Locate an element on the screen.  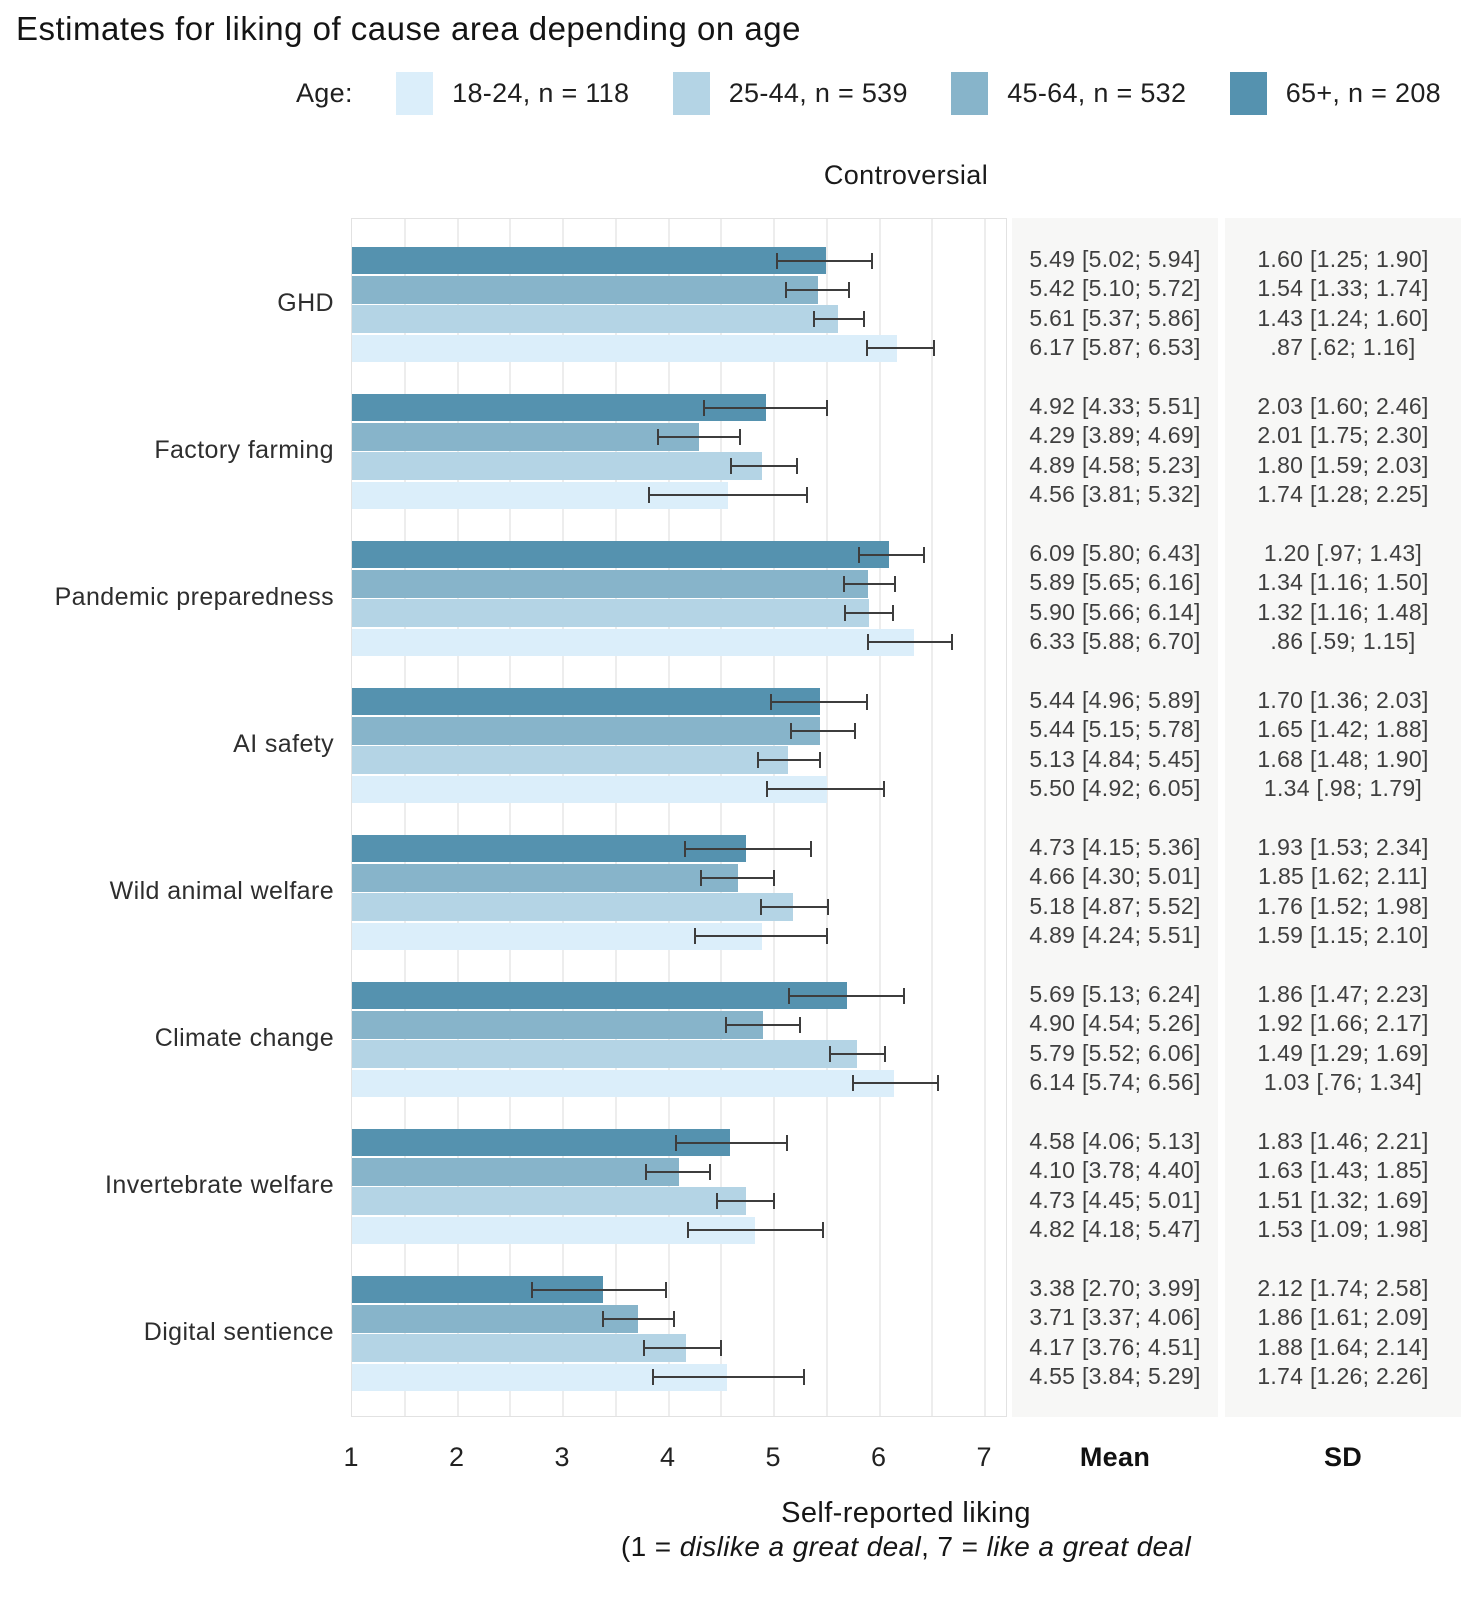
x-tick-label: 1 is located at coordinates (351, 1457).